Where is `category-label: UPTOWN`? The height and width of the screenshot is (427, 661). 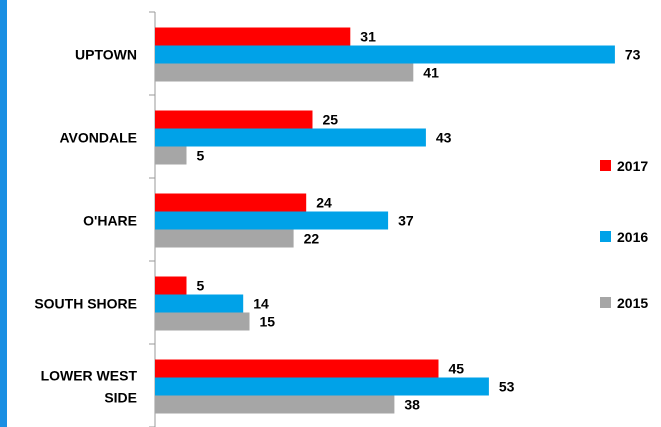 category-label: UPTOWN is located at coordinates (106, 55).